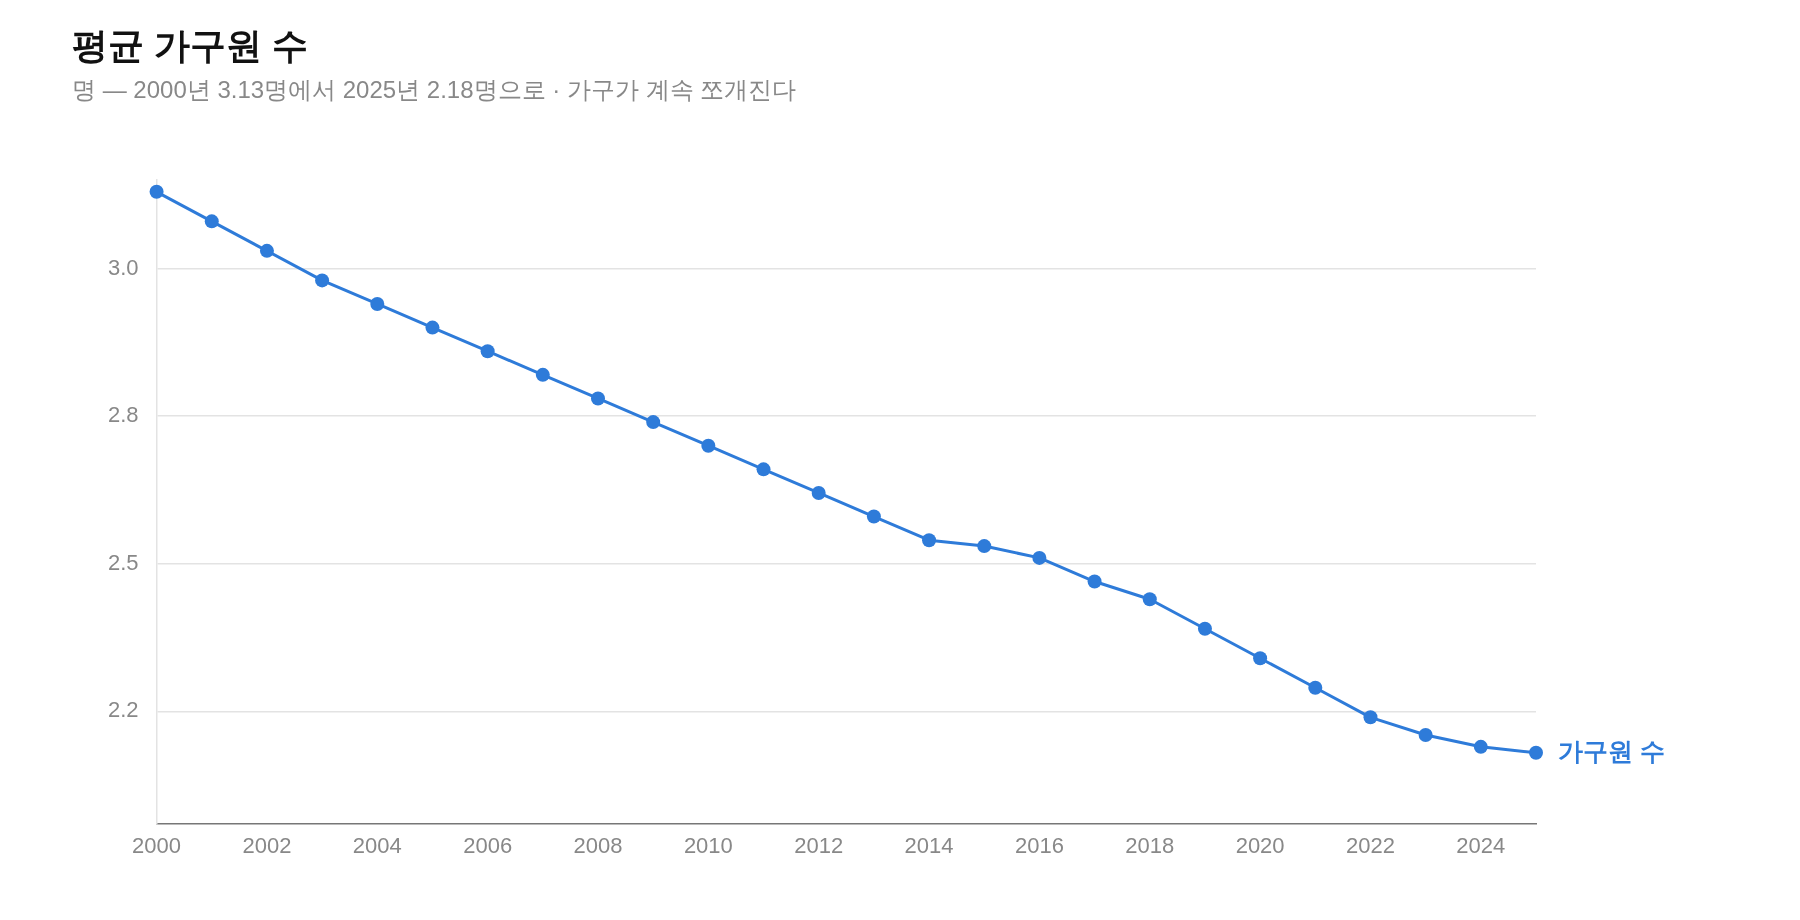 This screenshot has height=920, width=1800. I want to click on x-tick-label: 2006, so click(488, 845).